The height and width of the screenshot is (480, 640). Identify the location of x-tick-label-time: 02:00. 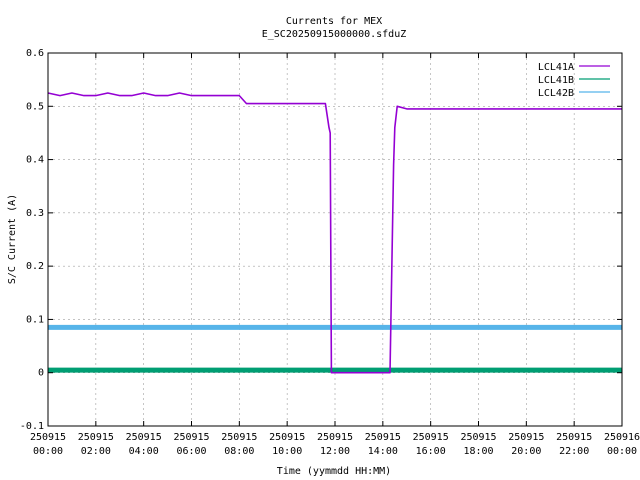
(96, 451).